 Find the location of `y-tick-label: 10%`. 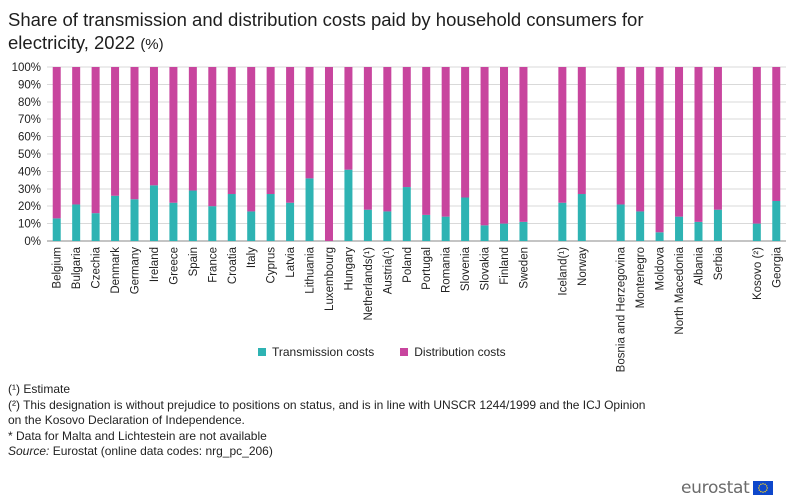

y-tick-label: 10% is located at coordinates (29, 225).